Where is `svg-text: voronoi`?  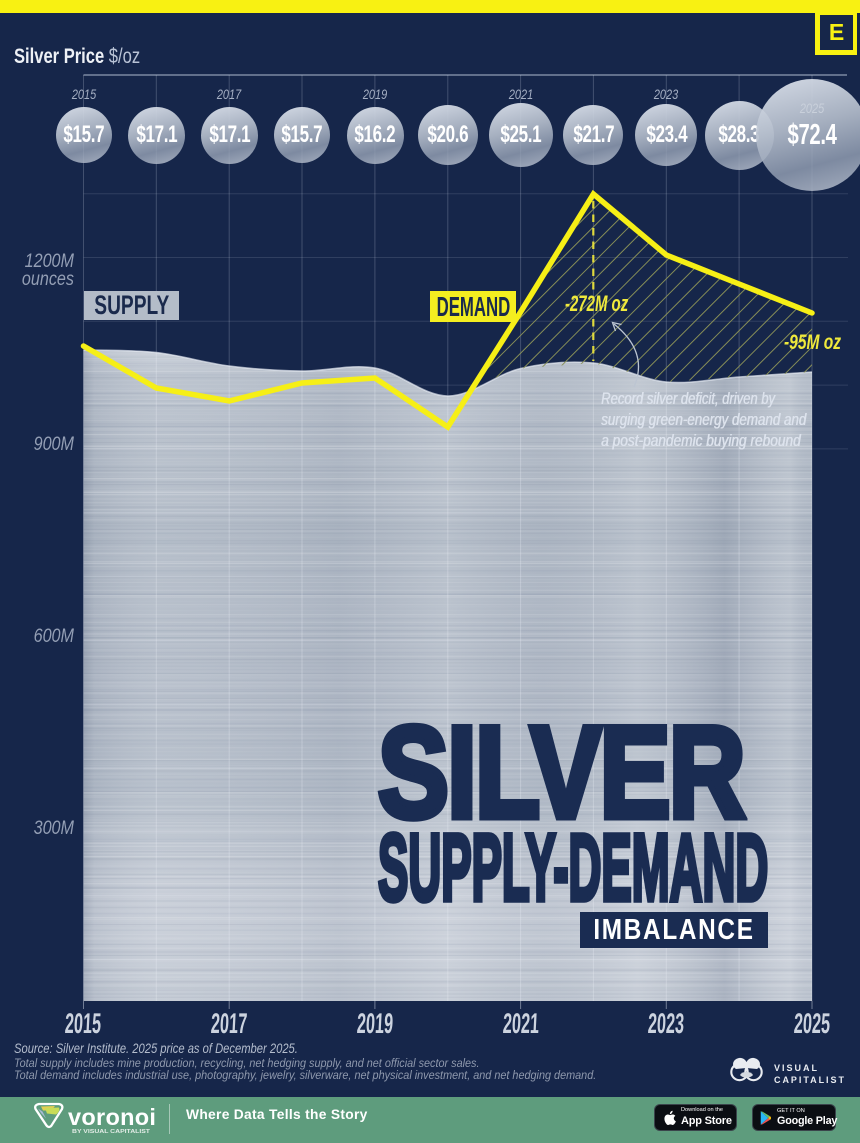 svg-text: voronoi is located at coordinates (112, 1117).